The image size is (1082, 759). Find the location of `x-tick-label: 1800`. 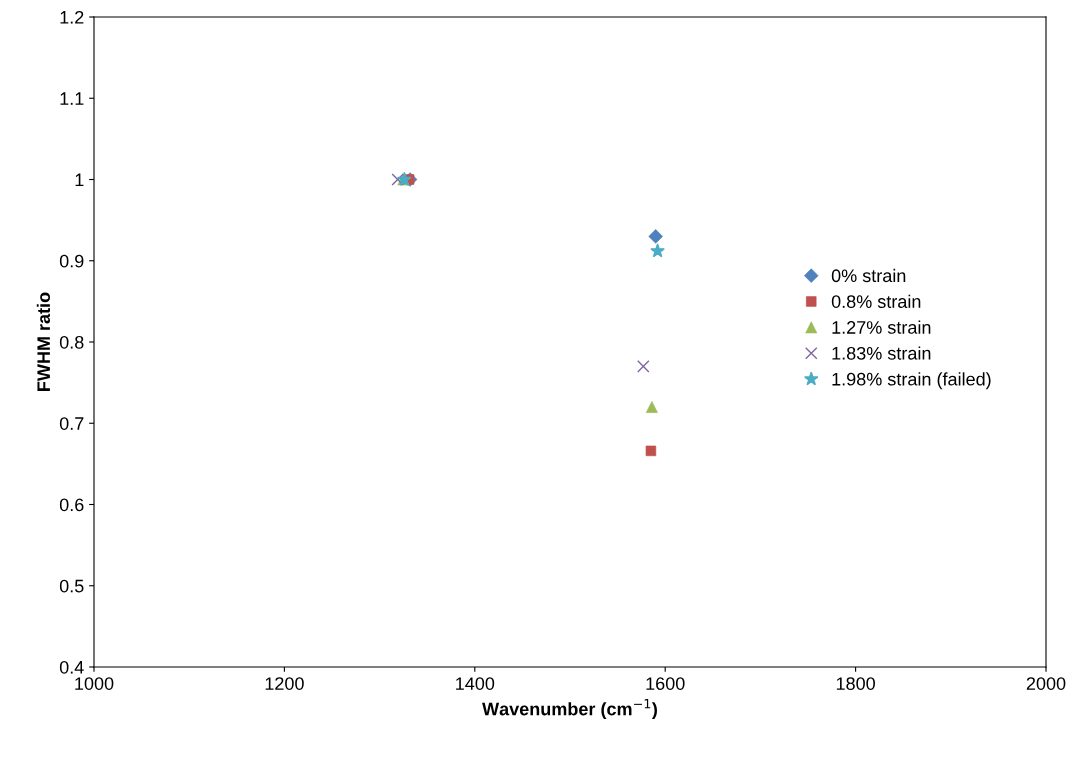

x-tick-label: 1800 is located at coordinates (855, 683).